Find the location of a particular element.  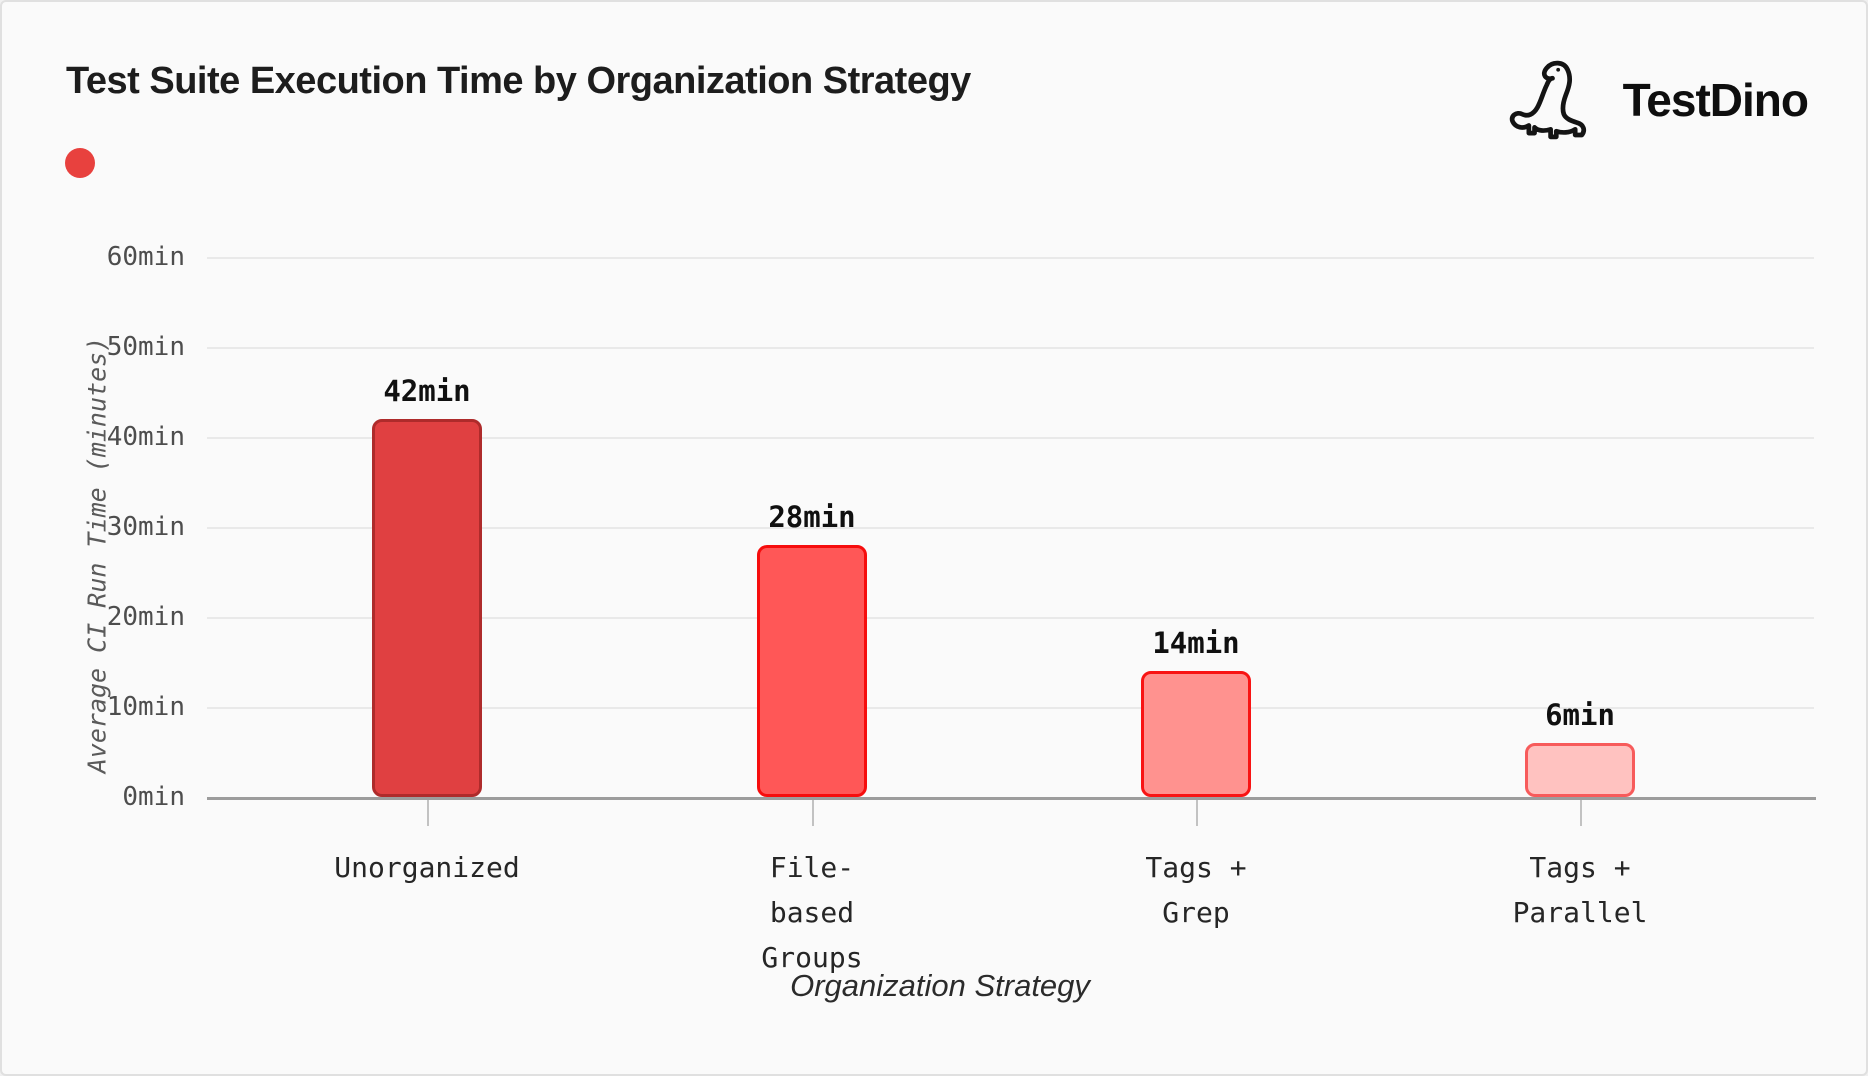

x-category-label: Tags + Grep is located at coordinates (1196, 890).